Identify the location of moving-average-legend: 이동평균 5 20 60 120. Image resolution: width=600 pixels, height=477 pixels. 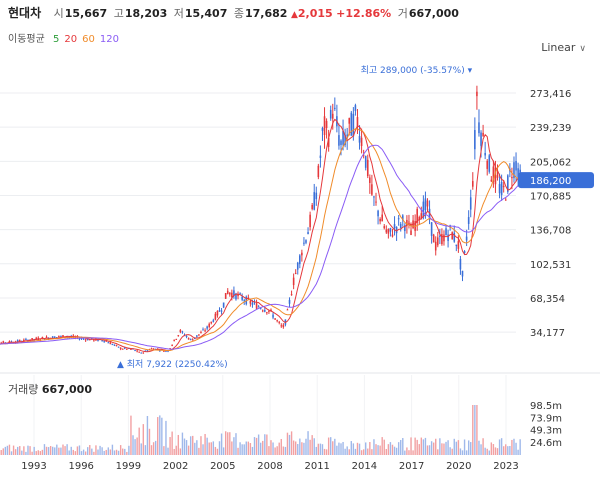
(66, 37).